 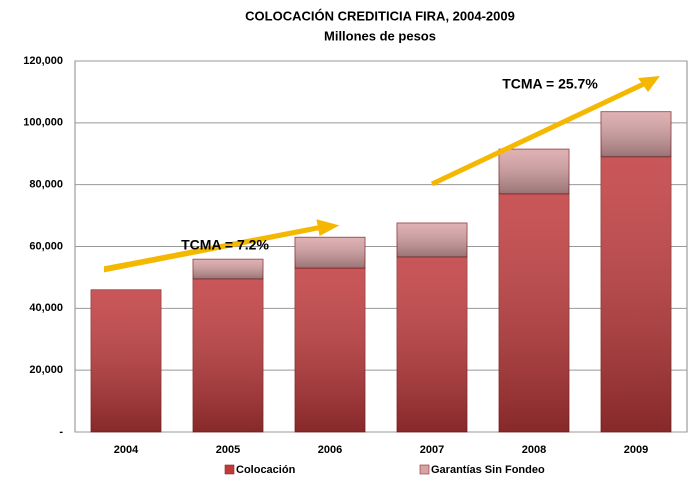 I want to click on x-tick-label: 2006, so click(x=330, y=450).